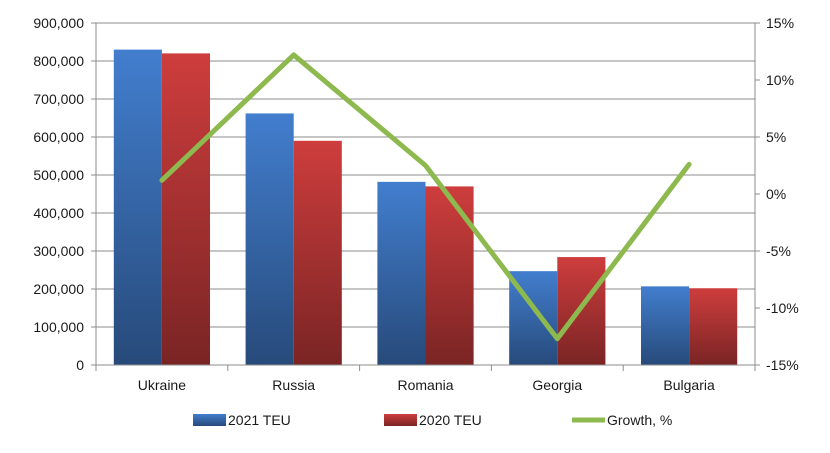 Image resolution: width=830 pixels, height=453 pixels. Describe the element at coordinates (776, 194) in the screenshot. I see `right-axis-tick-label: 0%` at that location.